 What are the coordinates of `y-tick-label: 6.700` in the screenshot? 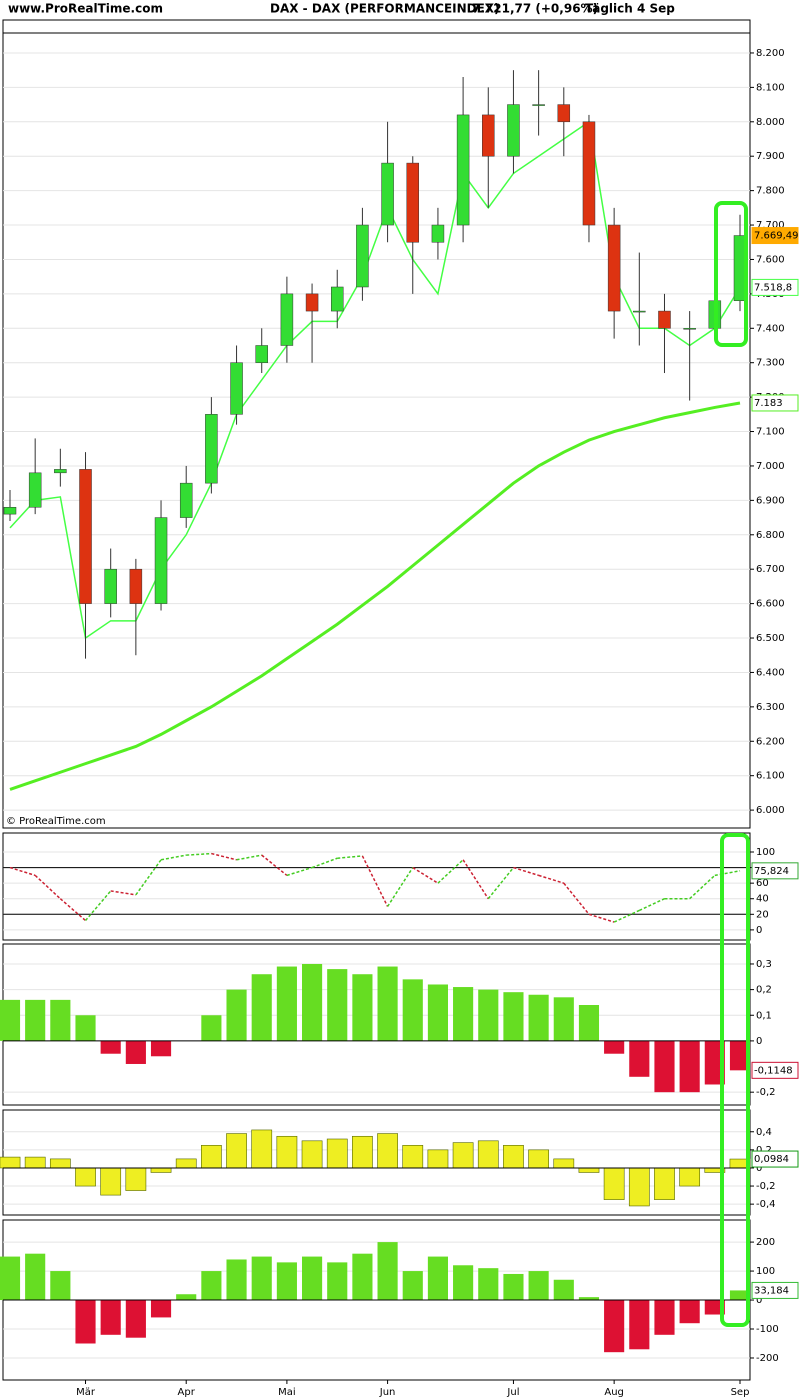 It's located at (770, 569).